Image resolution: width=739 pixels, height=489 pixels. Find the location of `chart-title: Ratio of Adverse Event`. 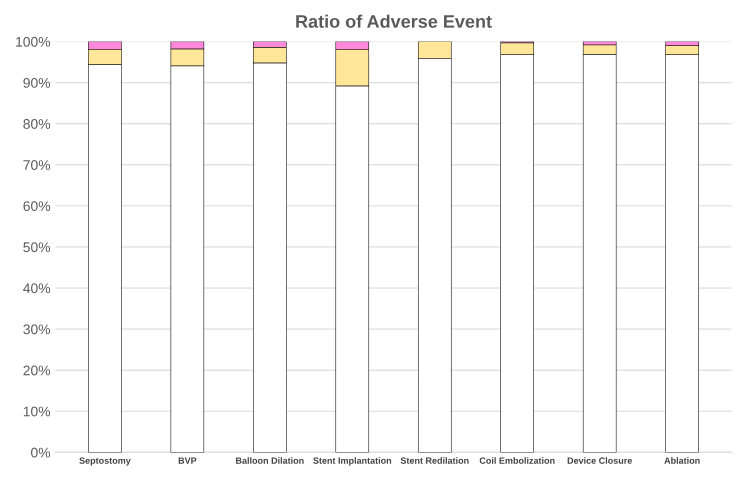

chart-title: Ratio of Adverse Event is located at coordinates (394, 21).